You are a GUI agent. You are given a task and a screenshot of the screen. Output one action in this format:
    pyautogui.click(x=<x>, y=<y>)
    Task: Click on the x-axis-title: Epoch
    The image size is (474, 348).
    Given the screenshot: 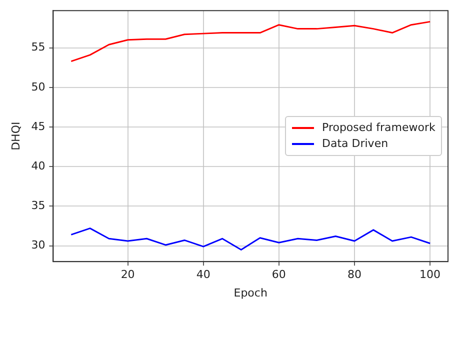 What is the action you would take?
    pyautogui.click(x=251, y=293)
    